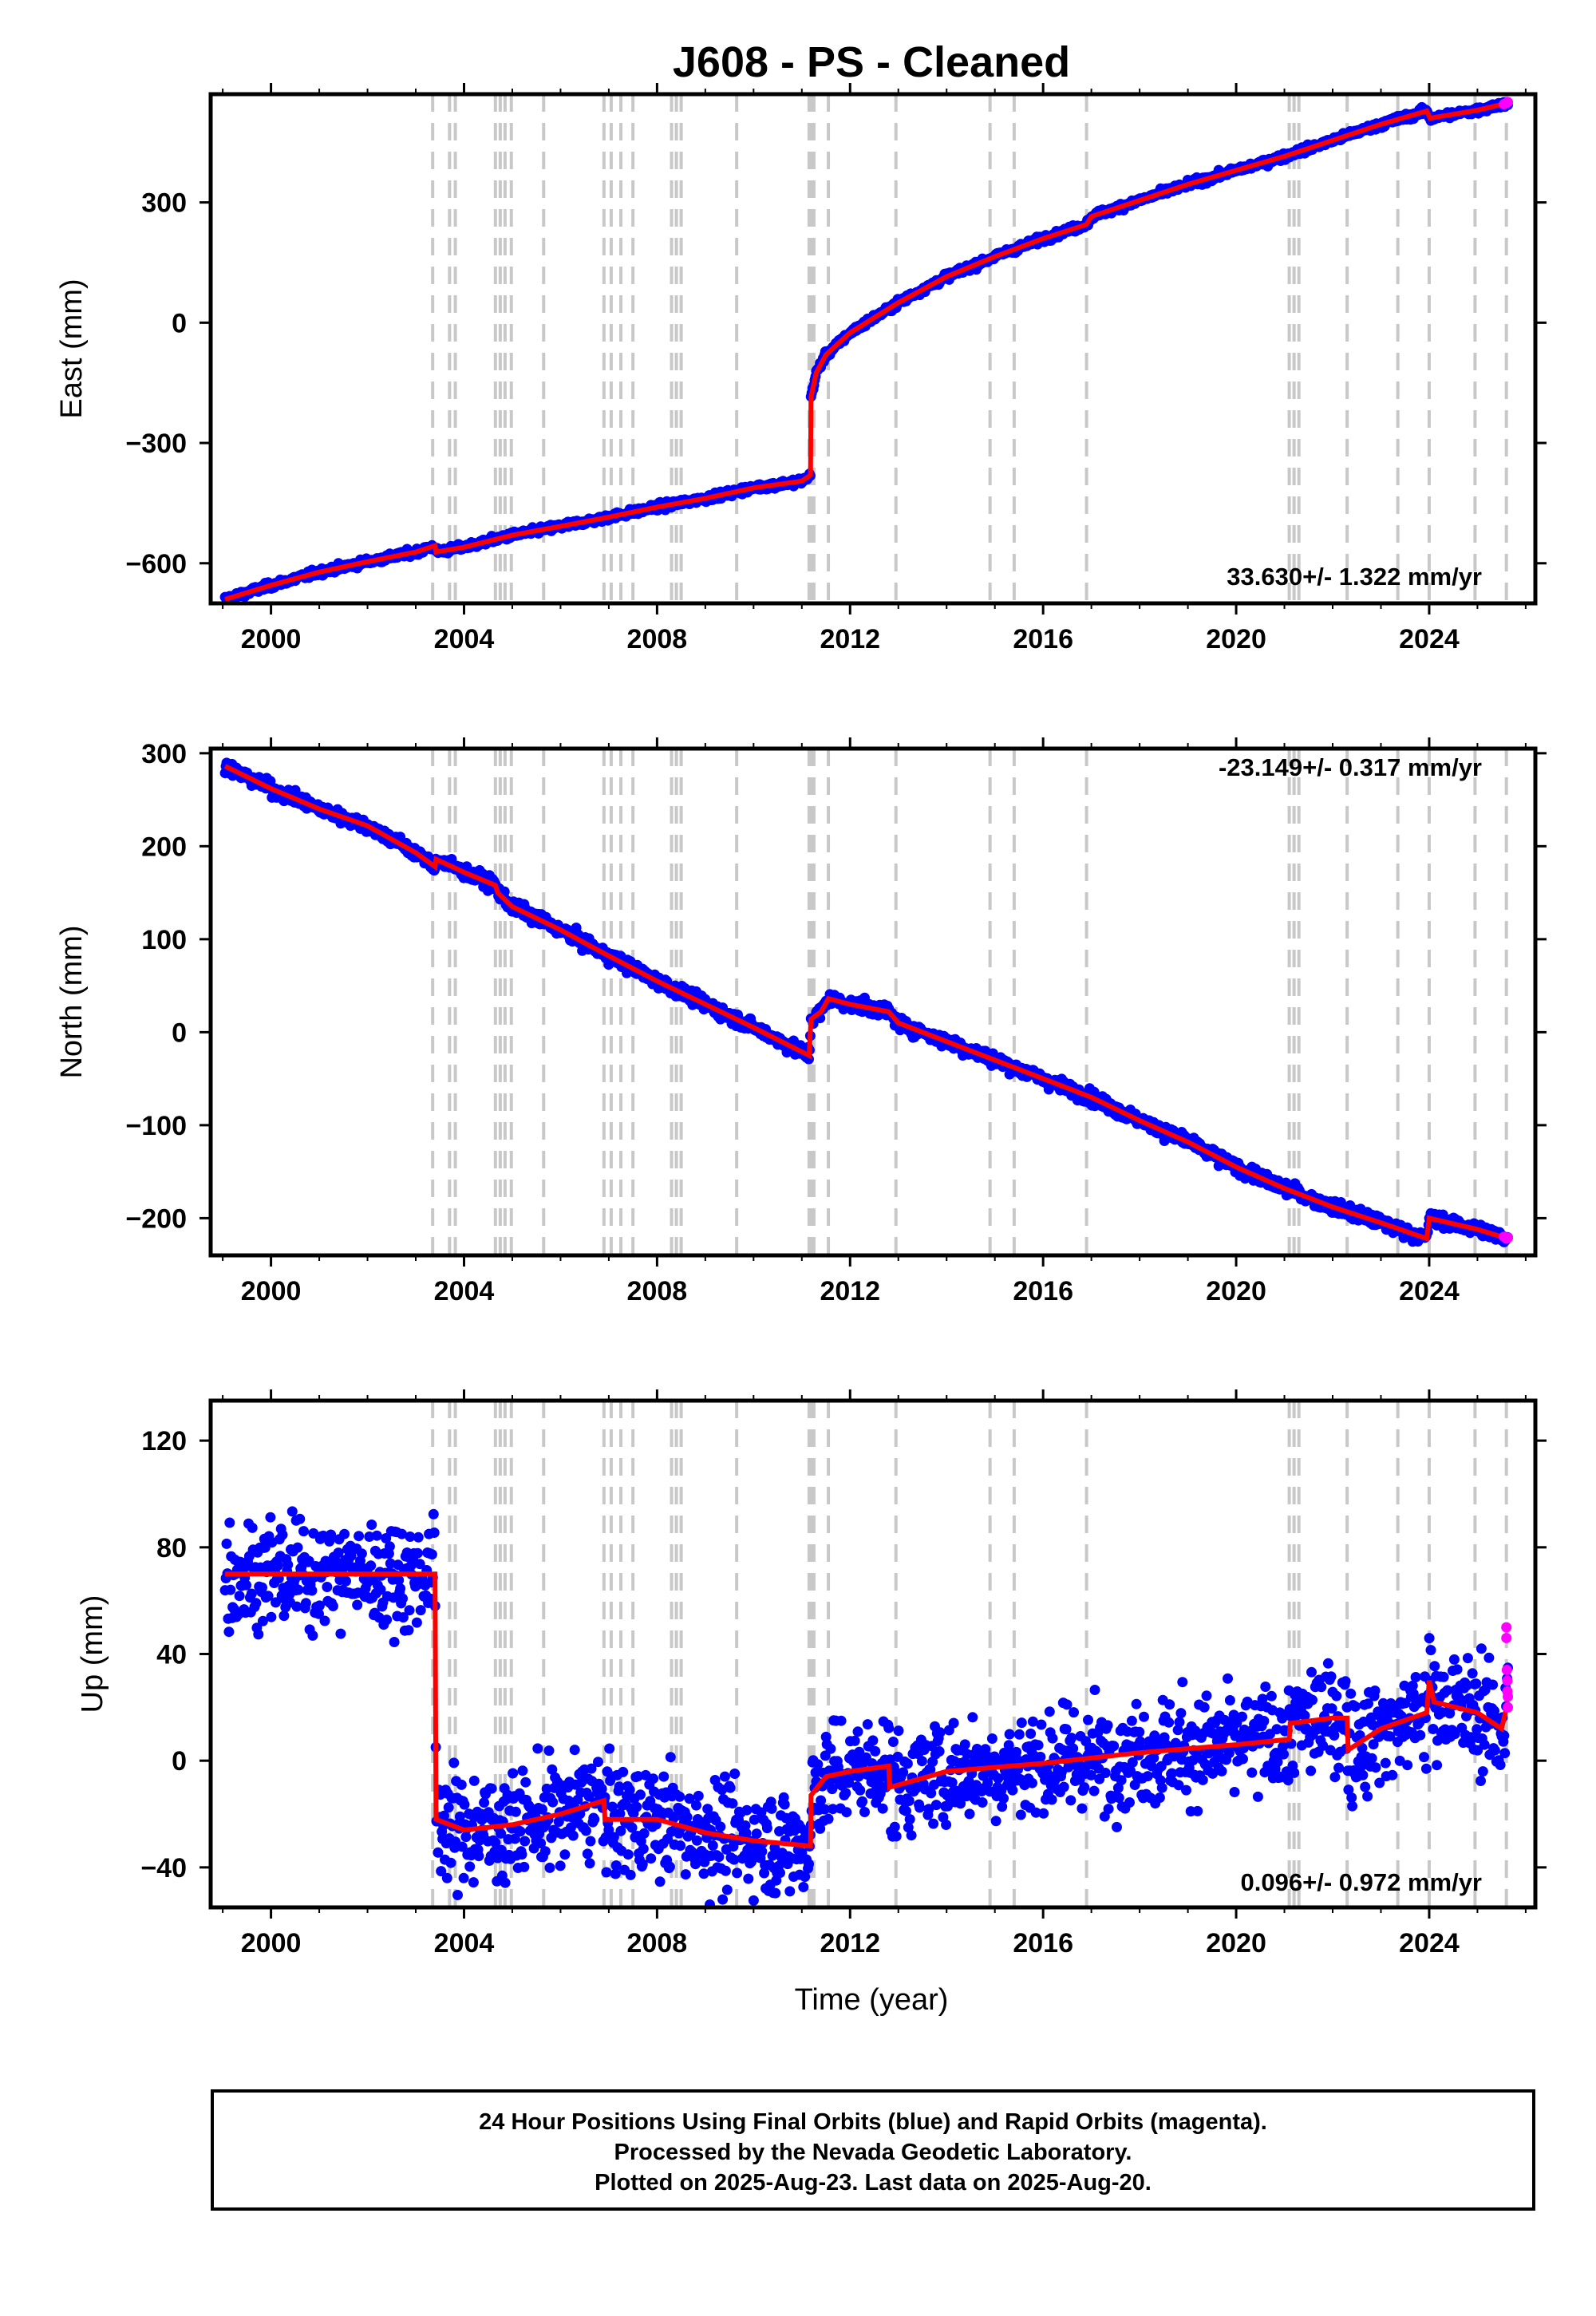 This screenshot has height=2316, width=1596. What do you see at coordinates (1354, 577) in the screenshot?
I see `rate-label: 33.630+/- 1.322 mm/yr` at bounding box center [1354, 577].